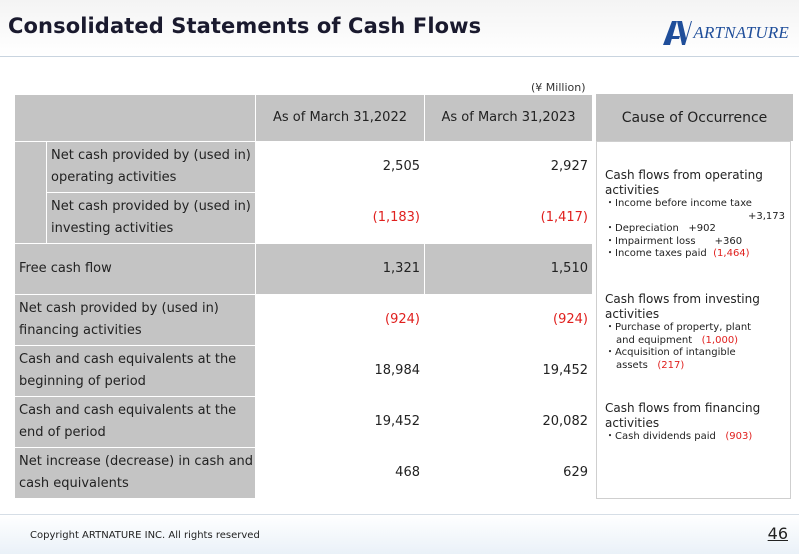  Describe the element at coordinates (135, 118) in the screenshot. I see `header-blank-cell` at that location.